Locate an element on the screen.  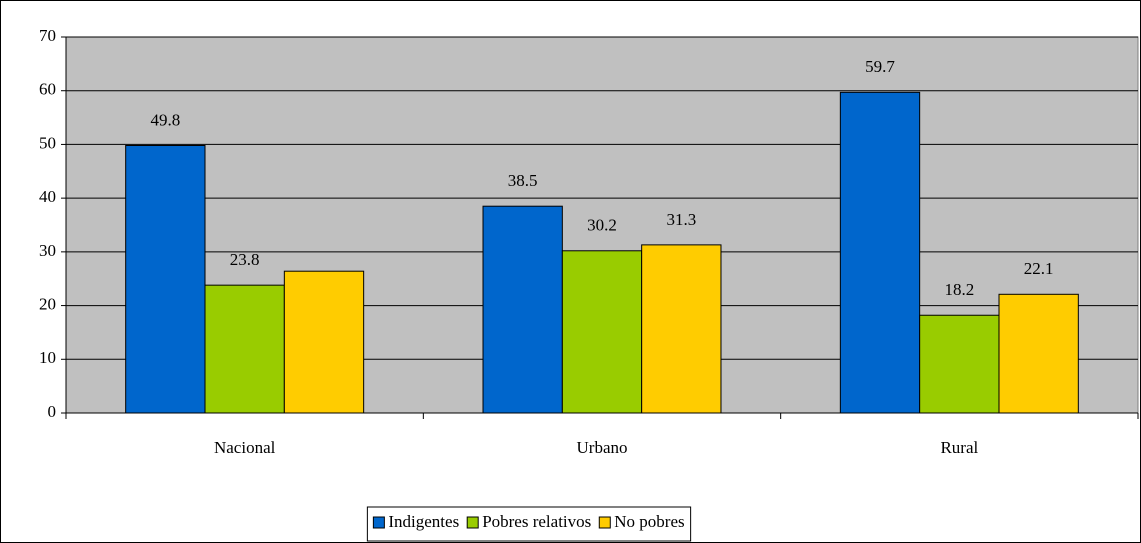
y-tick-label: 30 is located at coordinates (47, 250).